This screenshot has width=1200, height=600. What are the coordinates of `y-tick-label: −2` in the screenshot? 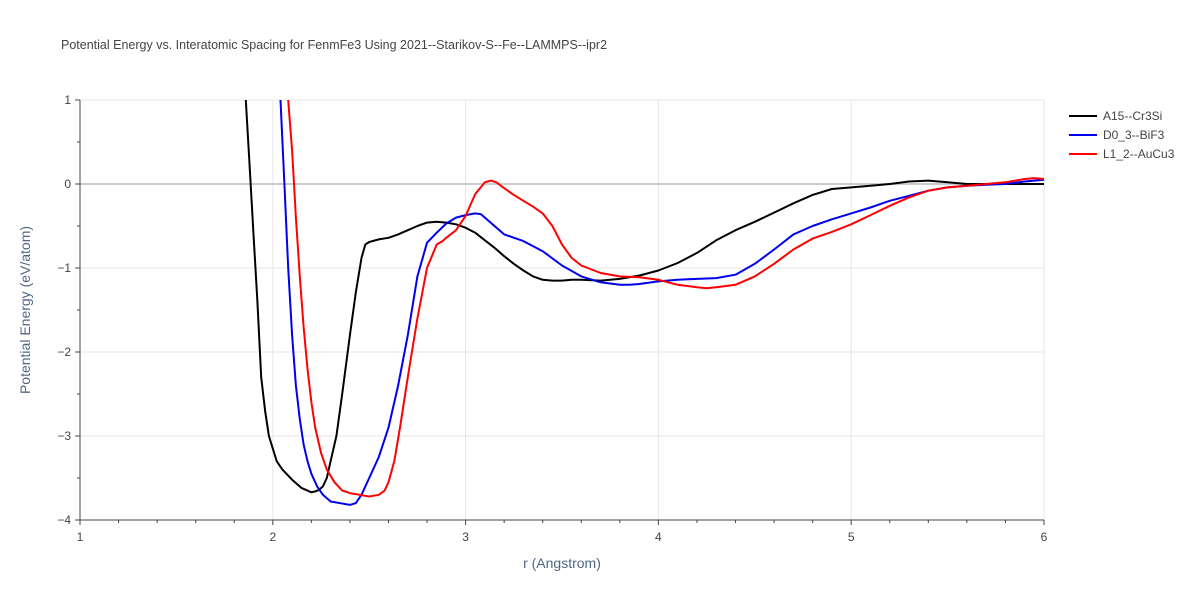 It's located at (64, 352).